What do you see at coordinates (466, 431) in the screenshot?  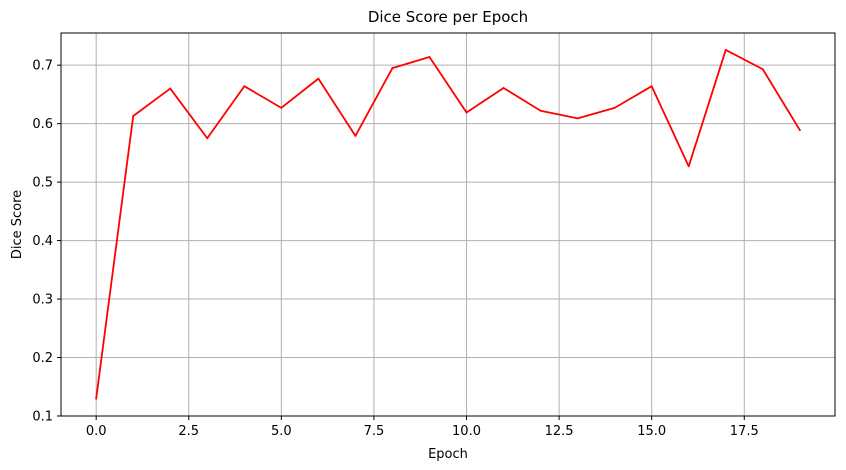 I see `x-tick-label: 10.0` at bounding box center [466, 431].